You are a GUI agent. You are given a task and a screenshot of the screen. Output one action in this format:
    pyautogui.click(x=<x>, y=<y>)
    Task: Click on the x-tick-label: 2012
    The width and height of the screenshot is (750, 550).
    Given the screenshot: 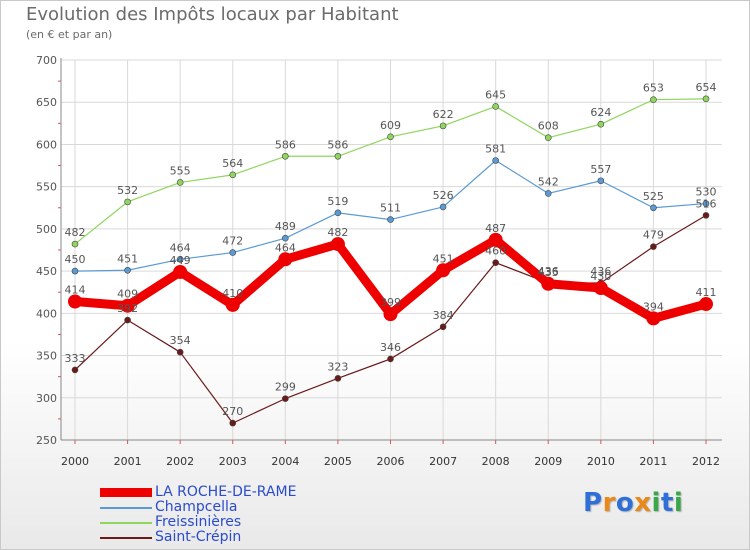 What is the action you would take?
    pyautogui.click(x=706, y=461)
    